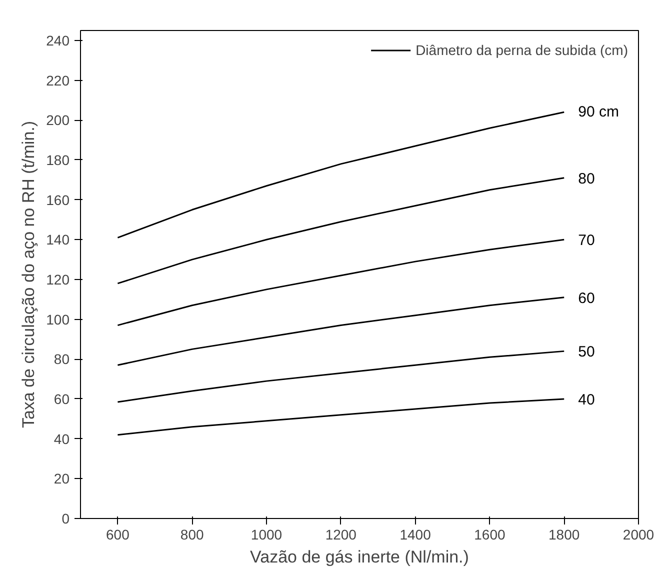 This screenshot has width=668, height=588. Describe the element at coordinates (58, 40) in the screenshot. I see `y-tick-label: 240` at that location.